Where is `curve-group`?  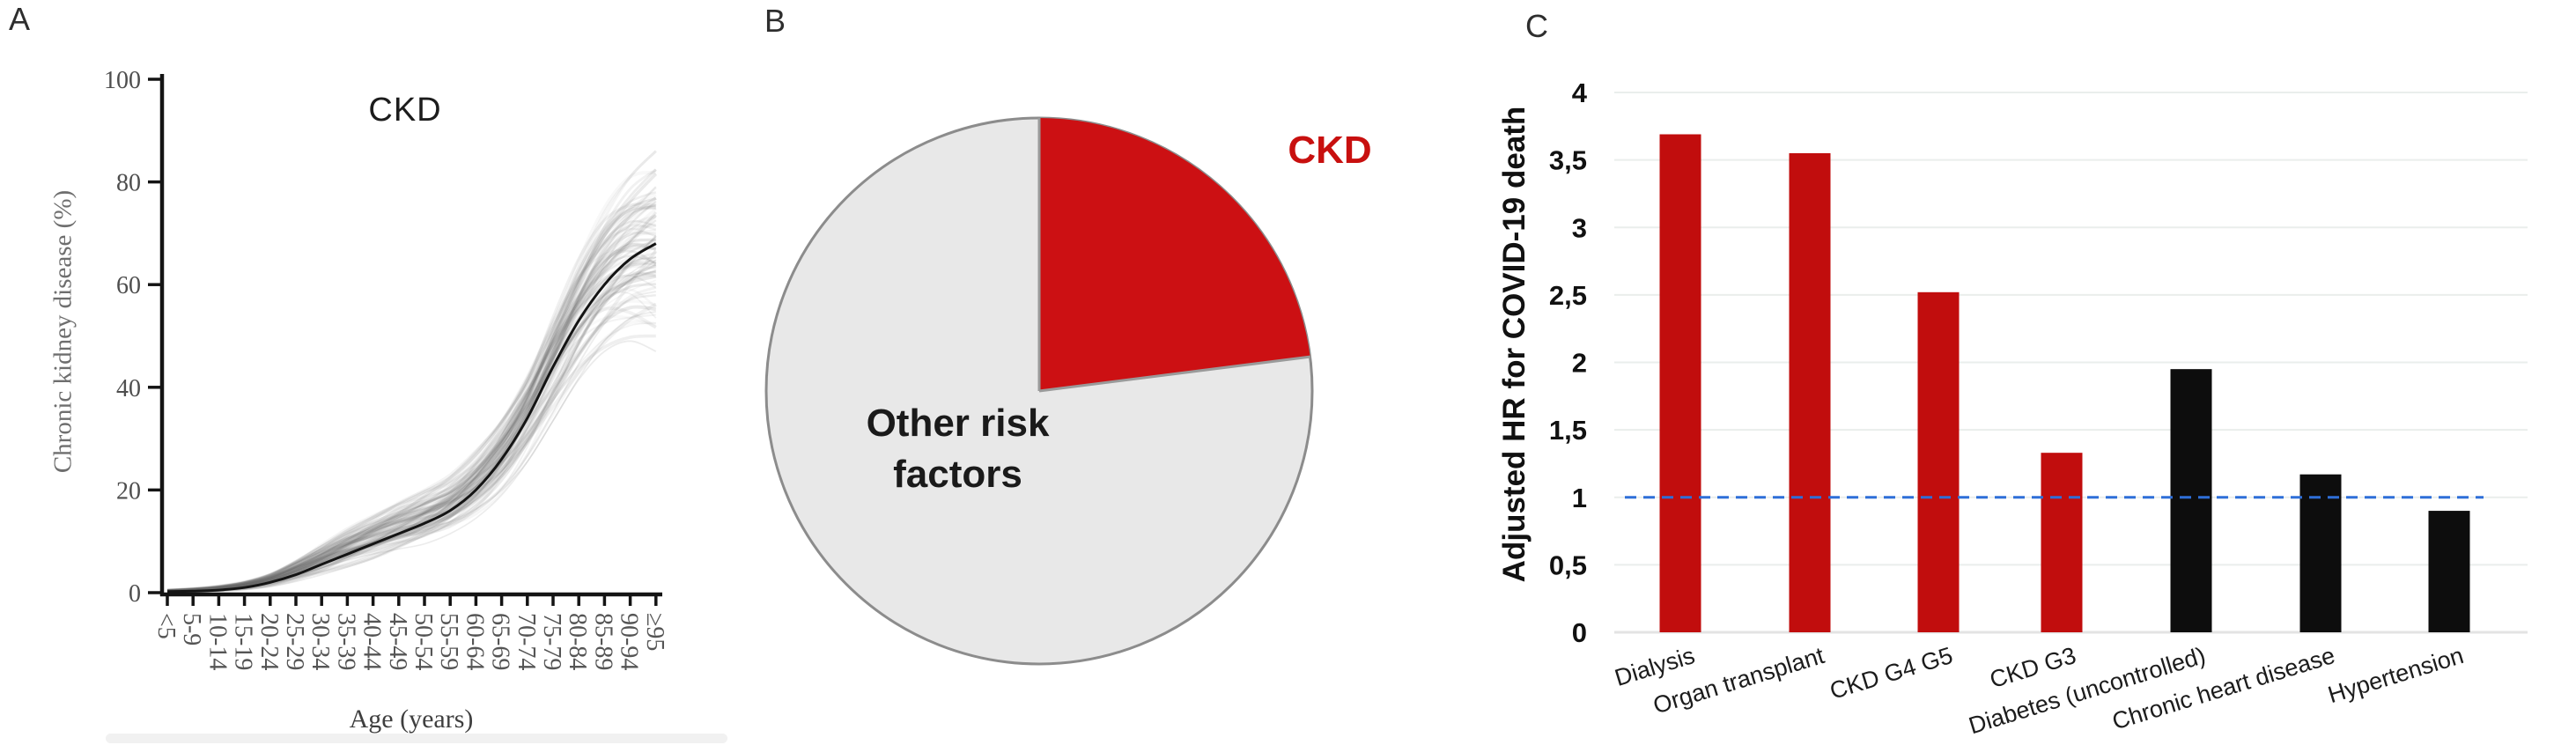 curve-group is located at coordinates (412, 372).